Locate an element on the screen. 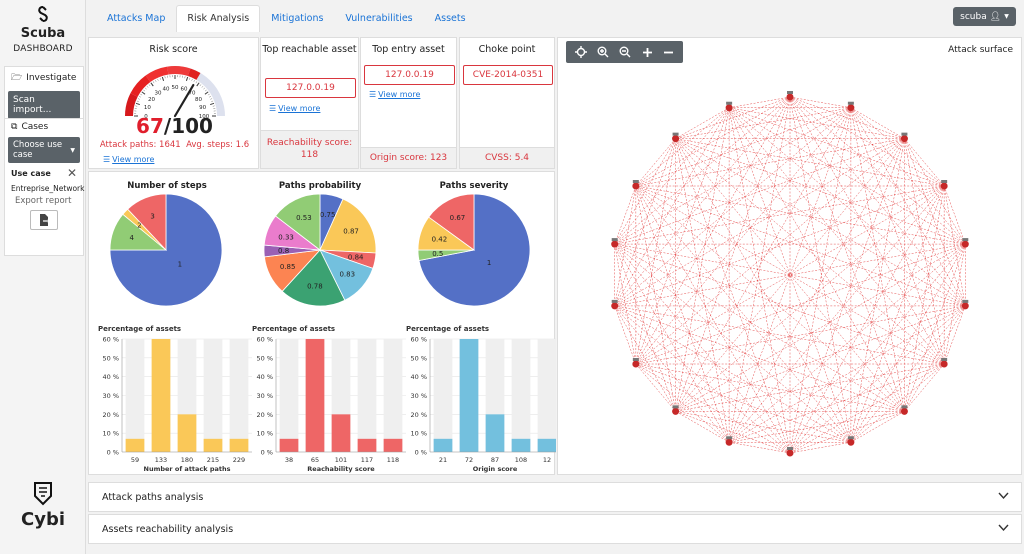  pie-slice-label: 4 is located at coordinates (132, 238).